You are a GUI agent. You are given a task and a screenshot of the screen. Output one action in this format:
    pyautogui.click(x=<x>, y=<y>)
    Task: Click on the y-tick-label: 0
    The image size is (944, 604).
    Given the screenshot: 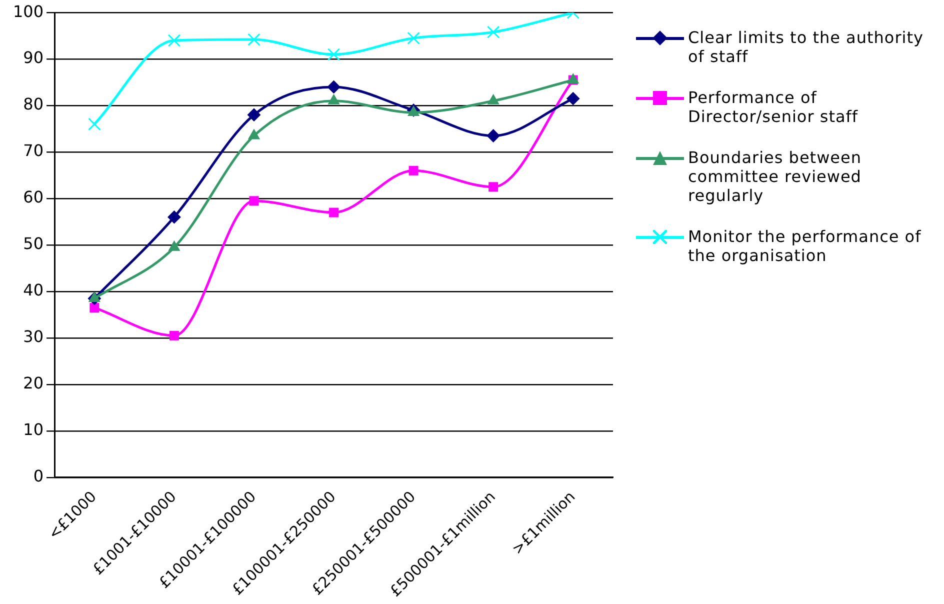 What is the action you would take?
    pyautogui.click(x=38, y=476)
    